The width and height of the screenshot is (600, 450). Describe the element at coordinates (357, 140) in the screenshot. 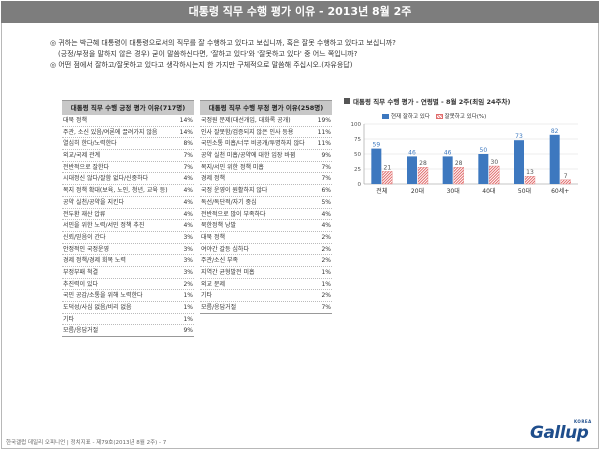

I see `y-tick-label: 75` at that location.